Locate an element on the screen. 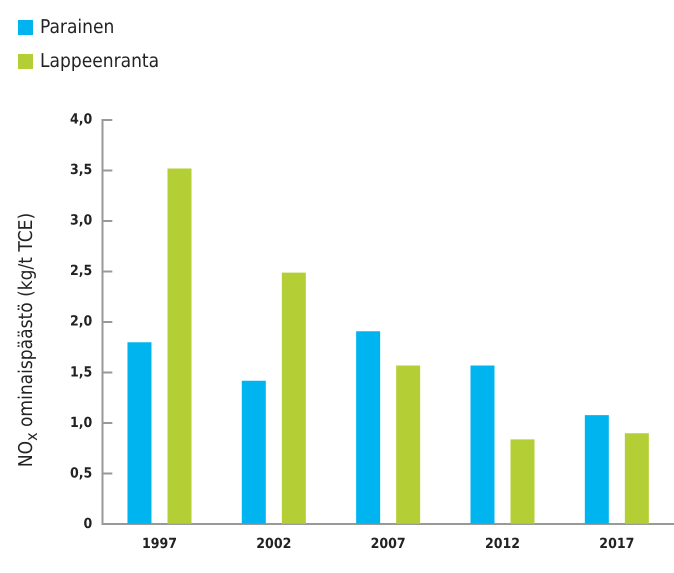  x-tick-label: 2007 is located at coordinates (388, 544).